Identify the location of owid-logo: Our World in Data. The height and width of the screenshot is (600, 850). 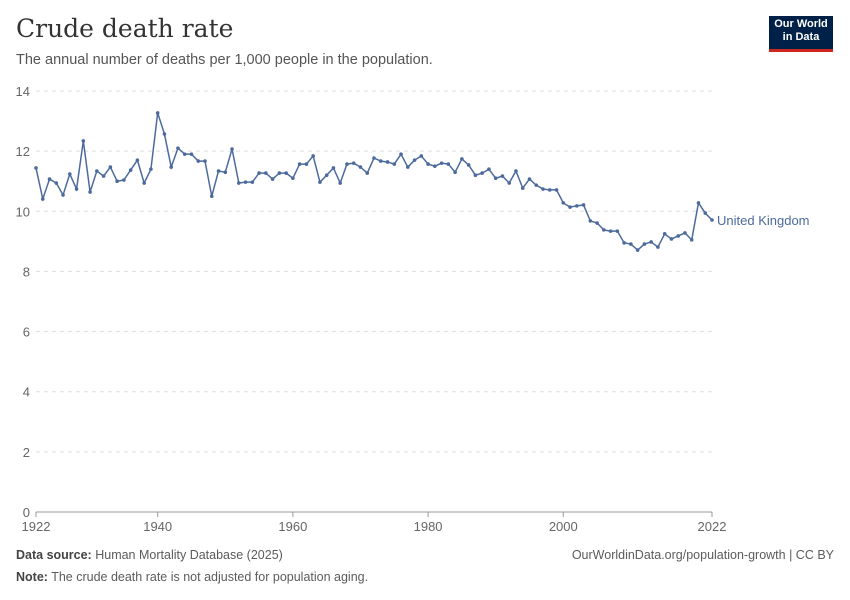
(801, 34).